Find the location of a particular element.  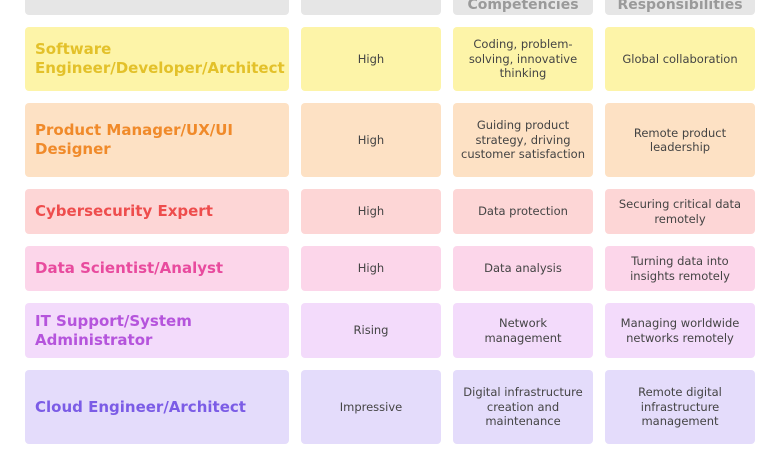

row-5-demand: Impressive is located at coordinates (371, 407).